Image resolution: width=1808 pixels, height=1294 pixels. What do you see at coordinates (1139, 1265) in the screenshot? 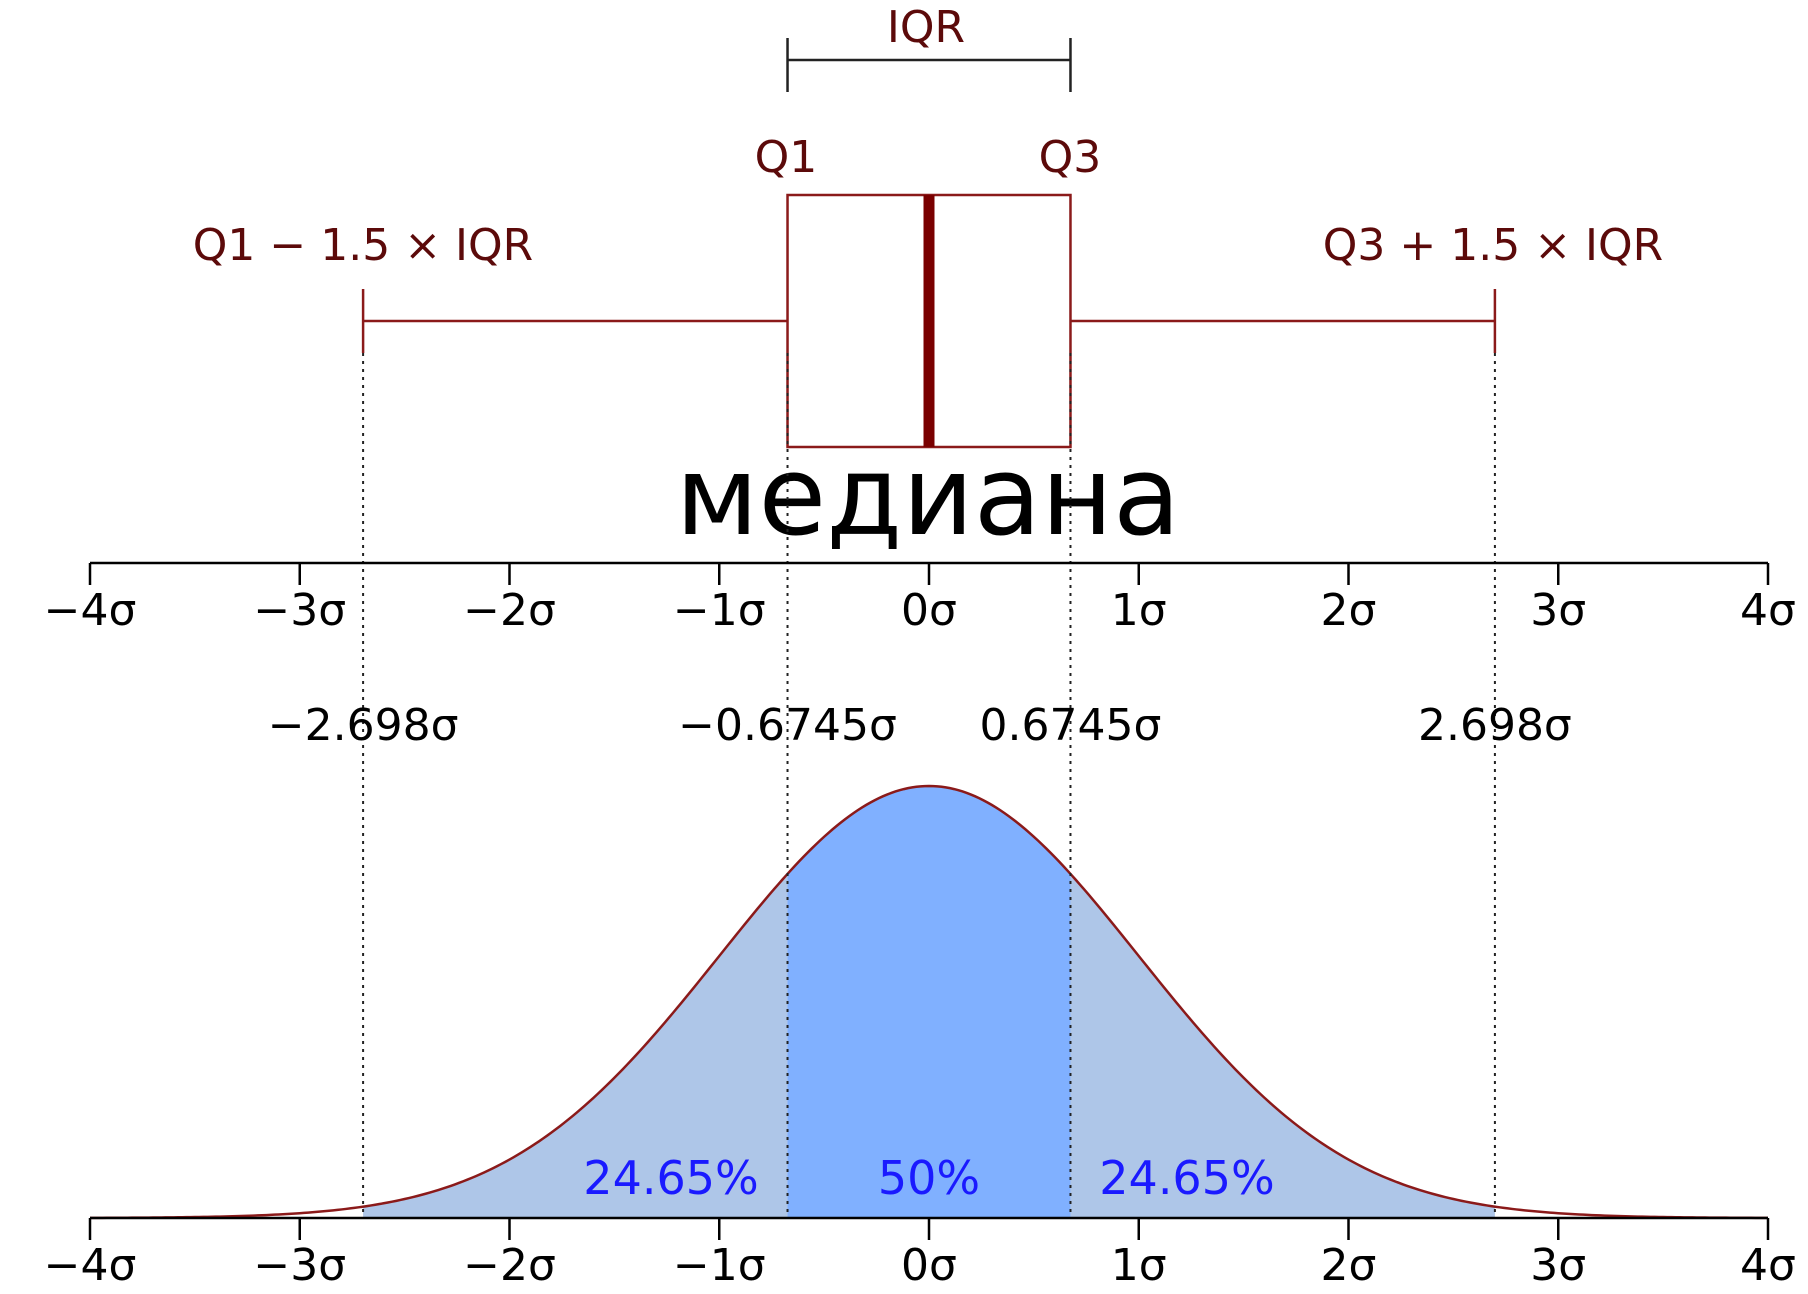
I see `bottom-tick-label-6: 1σ` at bounding box center [1139, 1265].